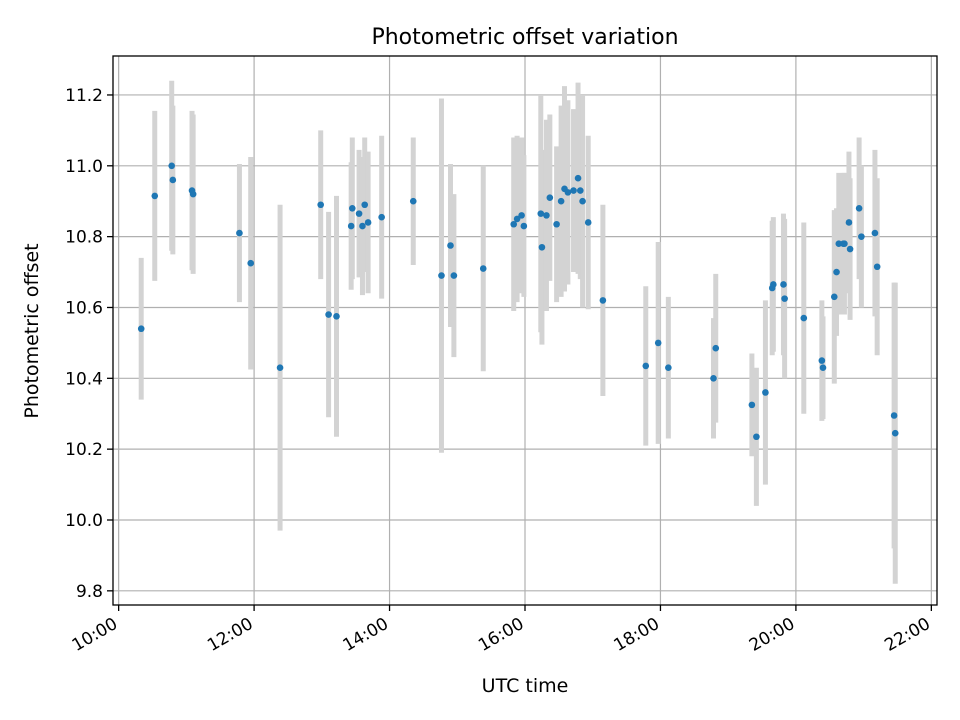  What do you see at coordinates (525, 686) in the screenshot?
I see `x-axis-label: UTC time` at bounding box center [525, 686].